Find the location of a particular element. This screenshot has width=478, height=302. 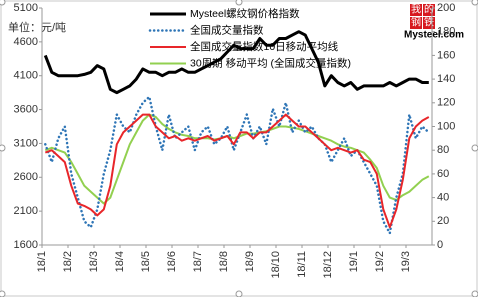

y2-tick-label: 60 is located at coordinates (443, 174).